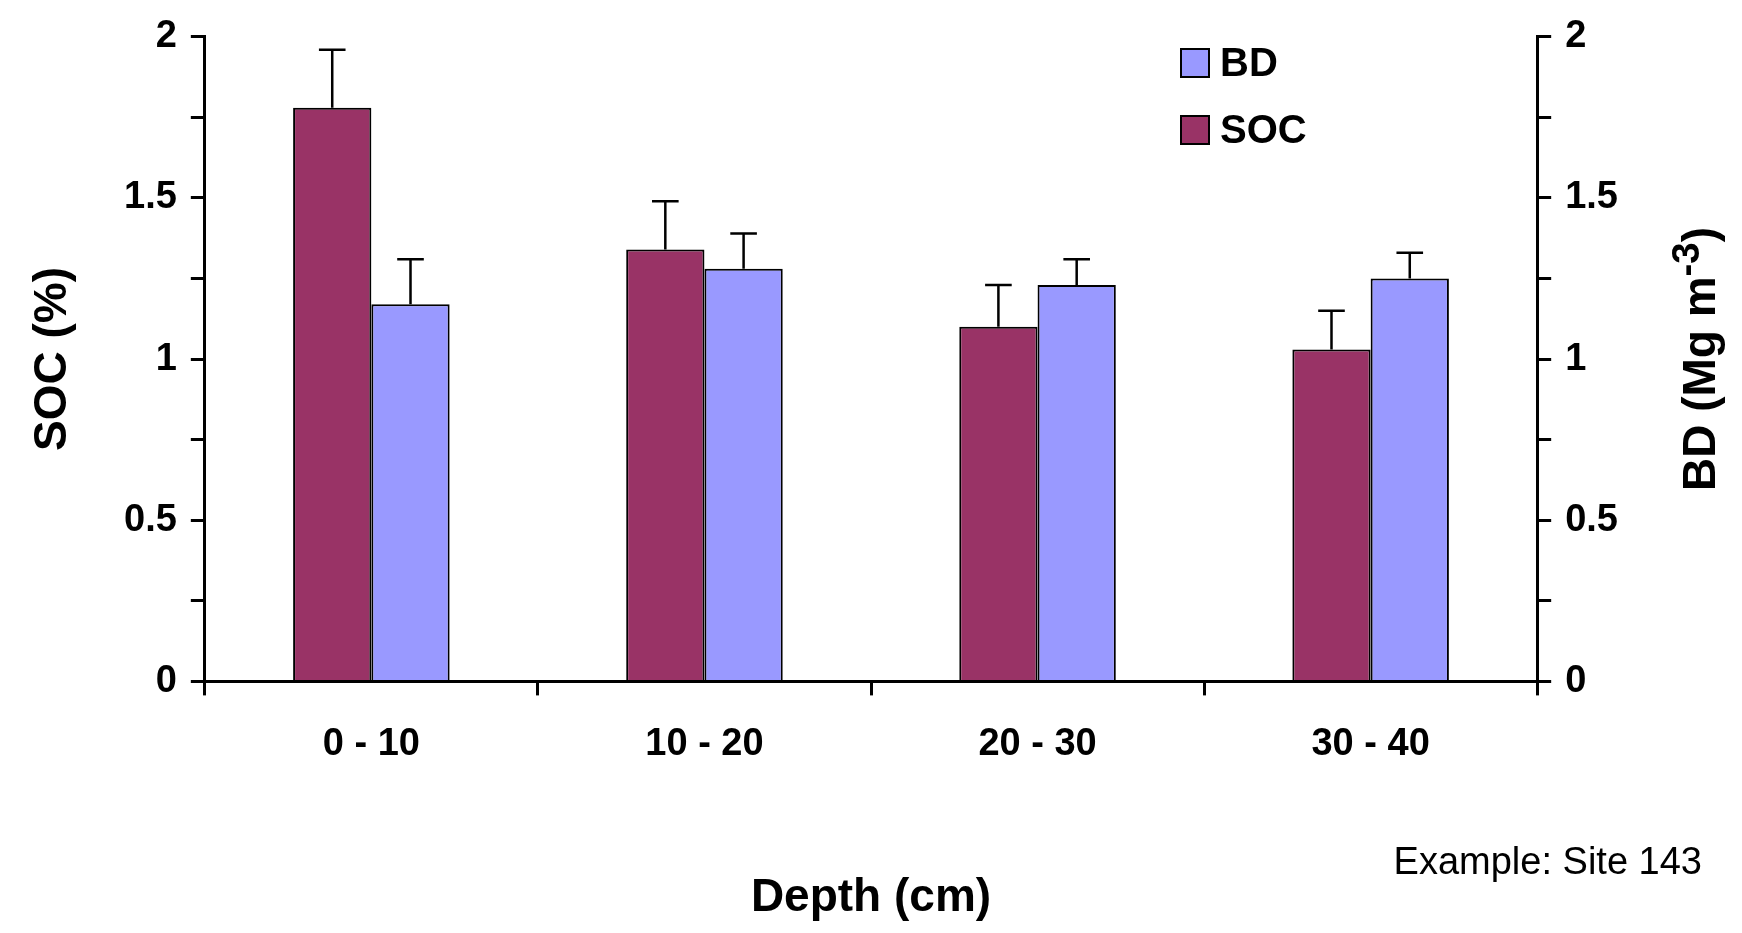 This screenshot has width=1742, height=933. What do you see at coordinates (871, 895) in the screenshot?
I see `x-axis-title: Depth (cm)` at bounding box center [871, 895].